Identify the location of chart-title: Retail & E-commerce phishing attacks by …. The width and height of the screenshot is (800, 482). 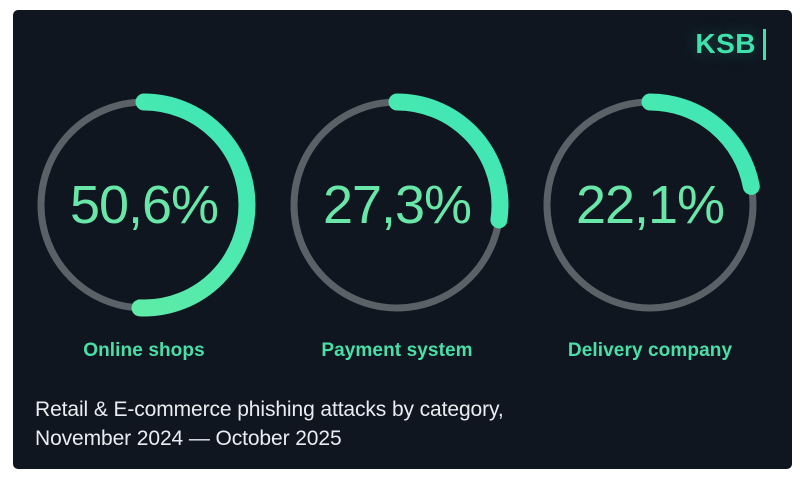
(269, 424).